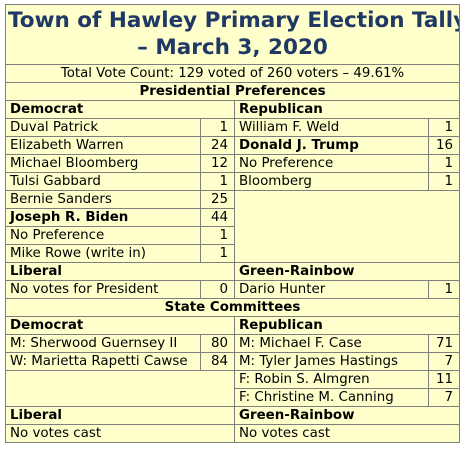 Image resolution: width=468 pixels, height=467 pixels. I want to click on vote-count: 11, so click(444, 379).